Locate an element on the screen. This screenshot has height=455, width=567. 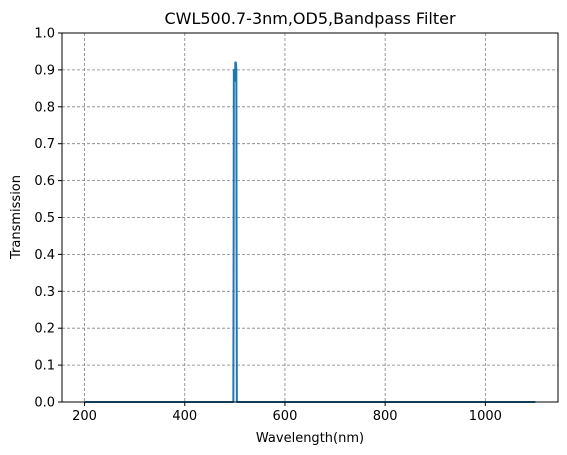
y-tick-label: 0.1 is located at coordinates (44, 366).